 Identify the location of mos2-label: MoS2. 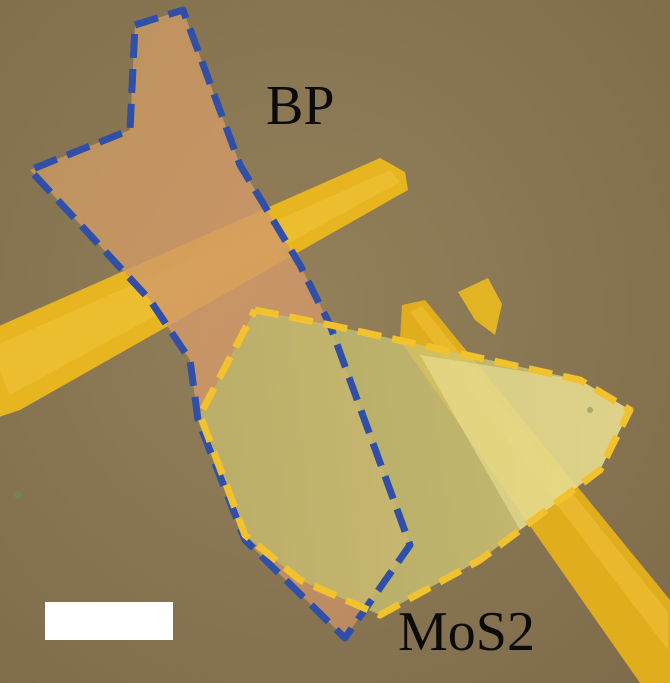
(466, 632).